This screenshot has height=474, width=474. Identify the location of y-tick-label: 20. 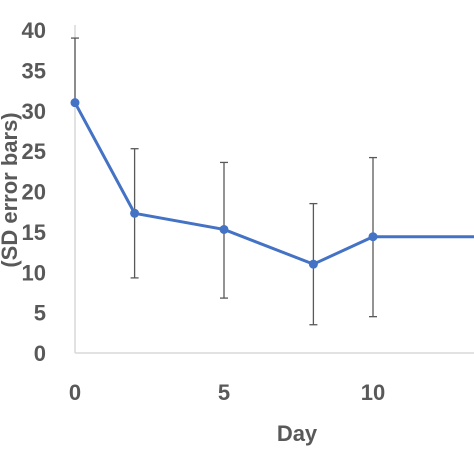
(34, 192).